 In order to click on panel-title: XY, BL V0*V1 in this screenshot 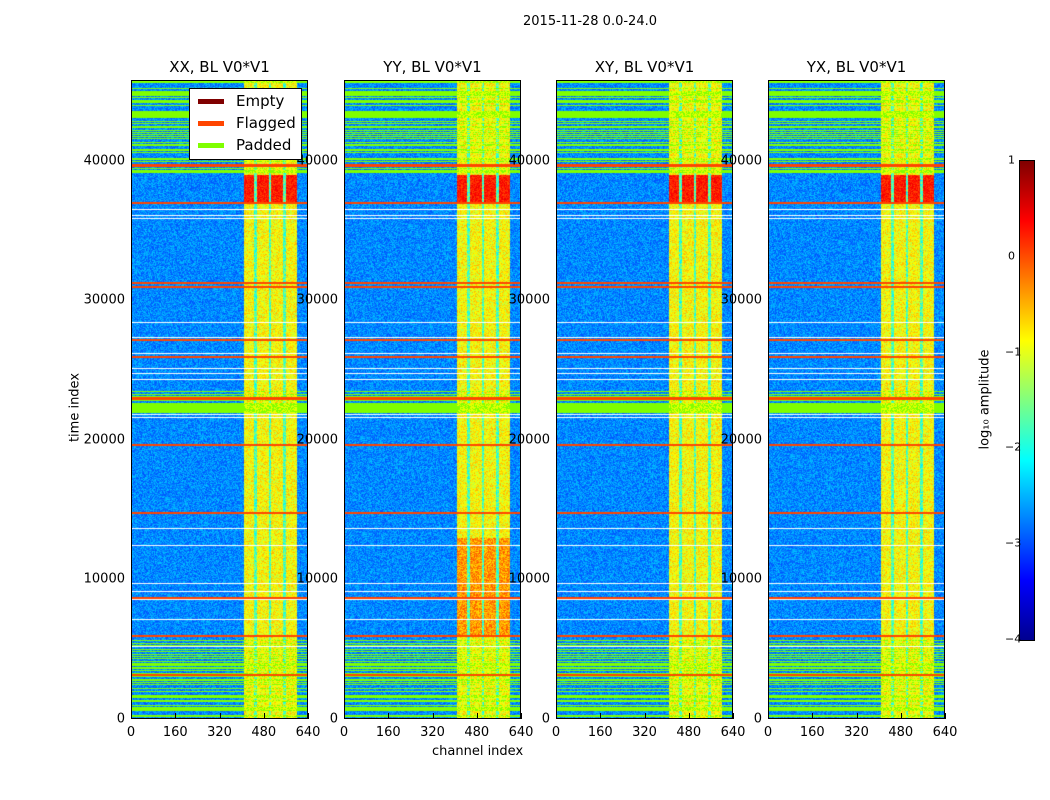, I will do `click(644, 67)`.